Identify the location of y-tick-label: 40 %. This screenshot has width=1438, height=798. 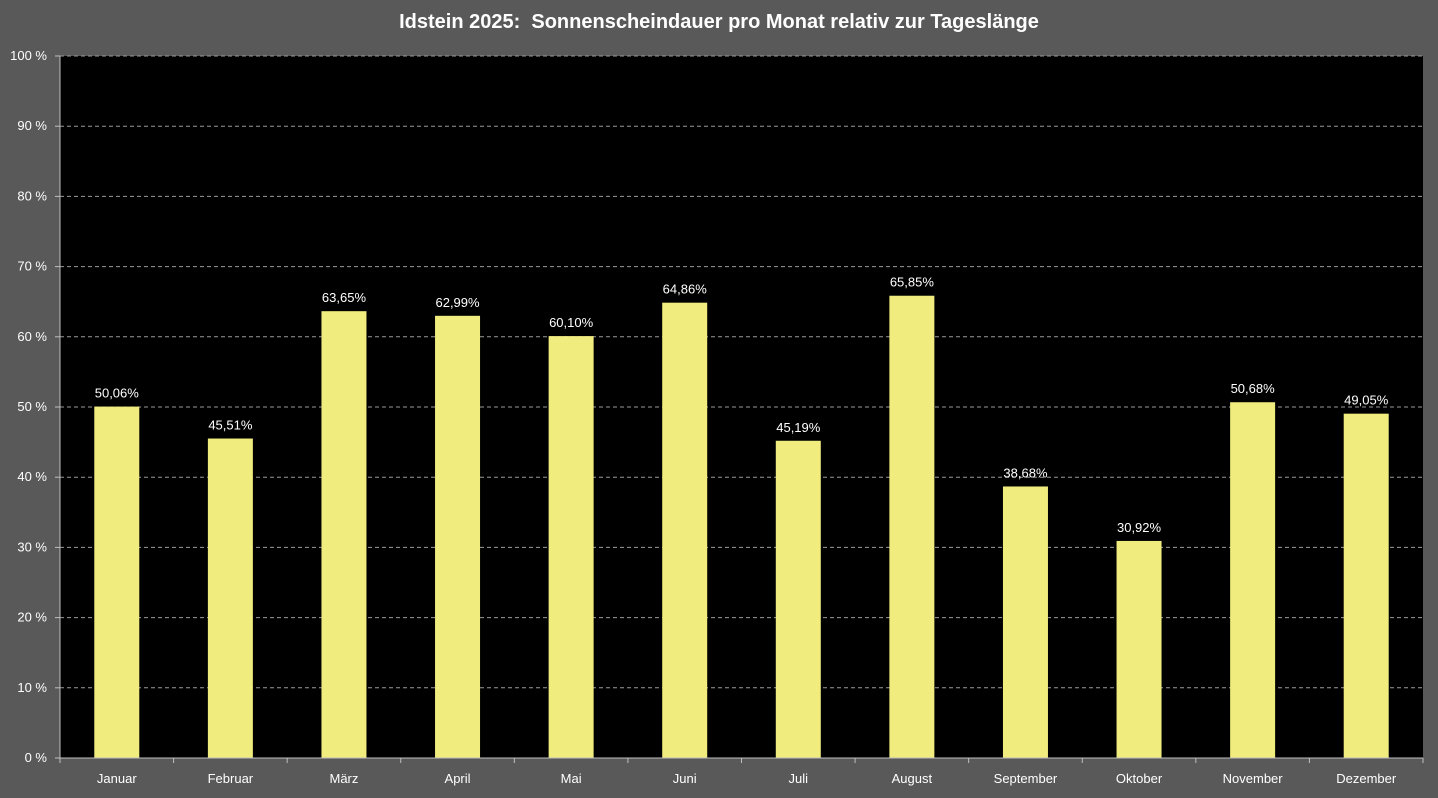
(32, 476).